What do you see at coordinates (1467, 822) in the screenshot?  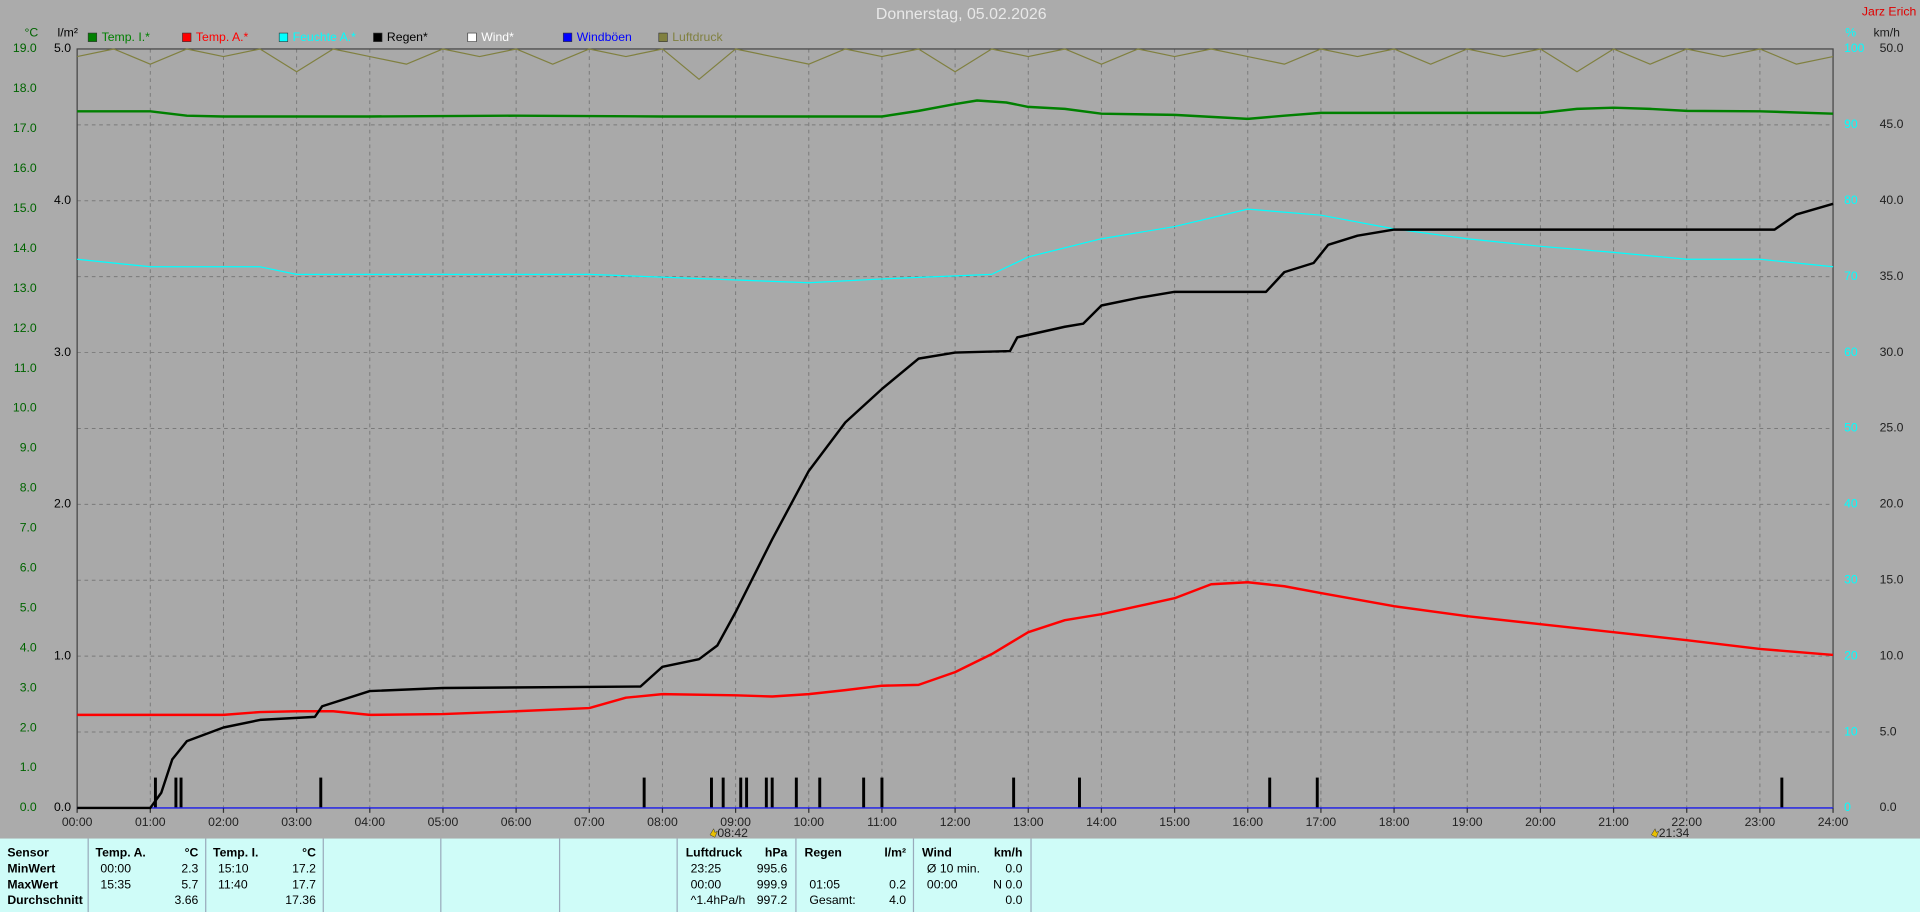 I see `x-tick-label: 19:00` at bounding box center [1467, 822].